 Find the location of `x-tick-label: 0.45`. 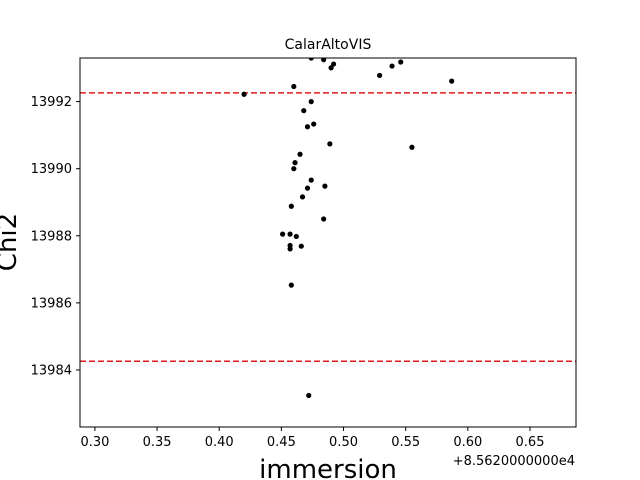

x-tick-label: 0.45 is located at coordinates (281, 442).